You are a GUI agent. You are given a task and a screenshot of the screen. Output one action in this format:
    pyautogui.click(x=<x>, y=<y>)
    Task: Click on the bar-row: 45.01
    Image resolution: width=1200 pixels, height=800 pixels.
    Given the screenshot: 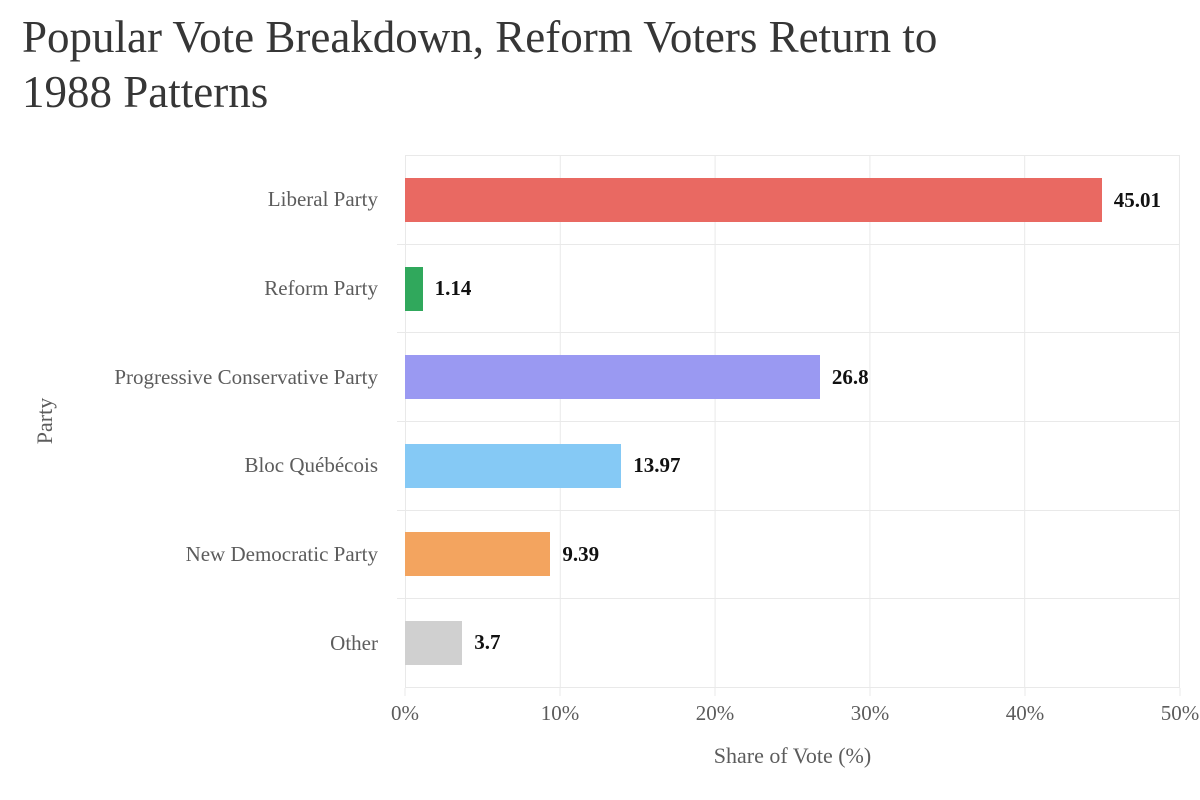 What is the action you would take?
    pyautogui.click(x=792, y=200)
    